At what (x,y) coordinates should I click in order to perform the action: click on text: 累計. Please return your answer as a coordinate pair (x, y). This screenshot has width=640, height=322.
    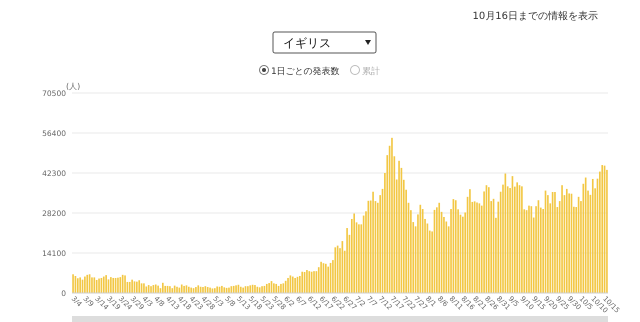
    Looking at the image, I should click on (371, 71).